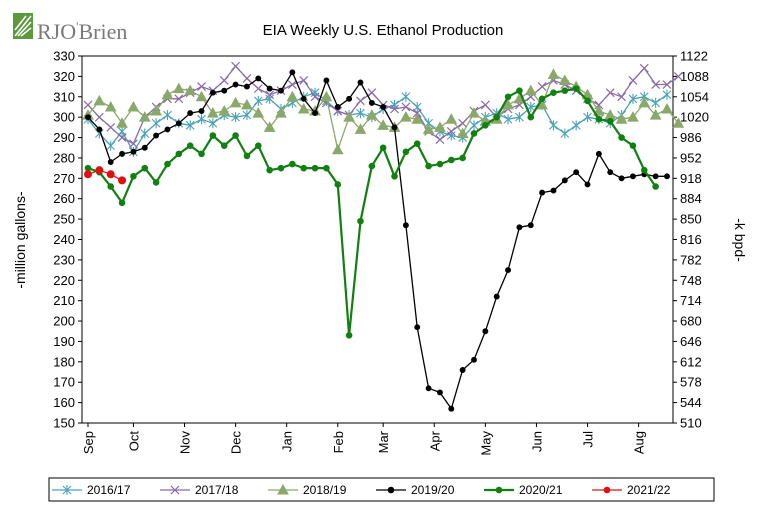 The width and height of the screenshot is (763, 516). Describe the element at coordinates (536, 441) in the screenshot. I see `x-tick-label: Jun` at that location.